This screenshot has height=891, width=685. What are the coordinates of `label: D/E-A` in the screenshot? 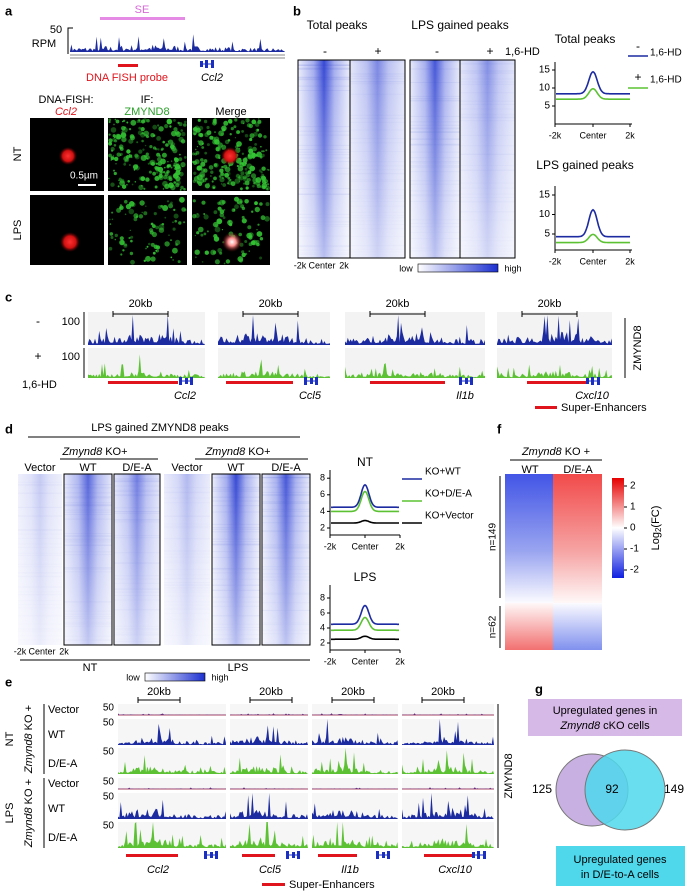 It's located at (137, 468).